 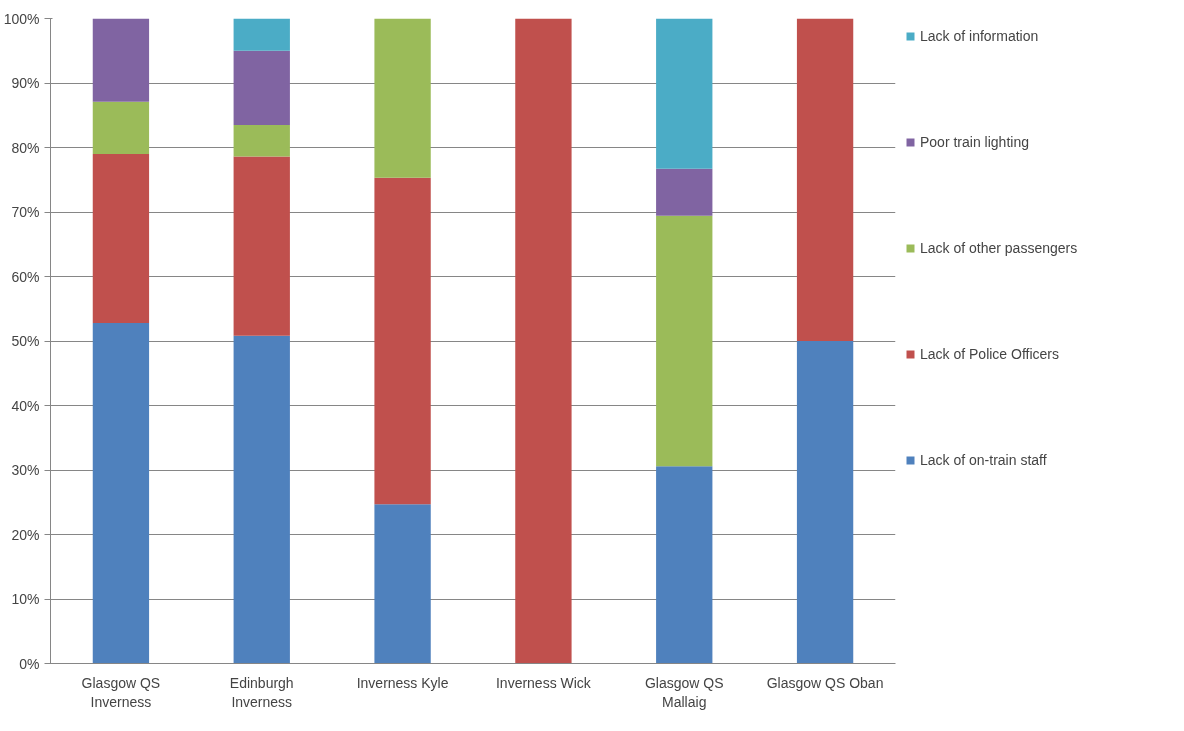 What do you see at coordinates (25, 276) in the screenshot?
I see `y-tick-label: 60%` at bounding box center [25, 276].